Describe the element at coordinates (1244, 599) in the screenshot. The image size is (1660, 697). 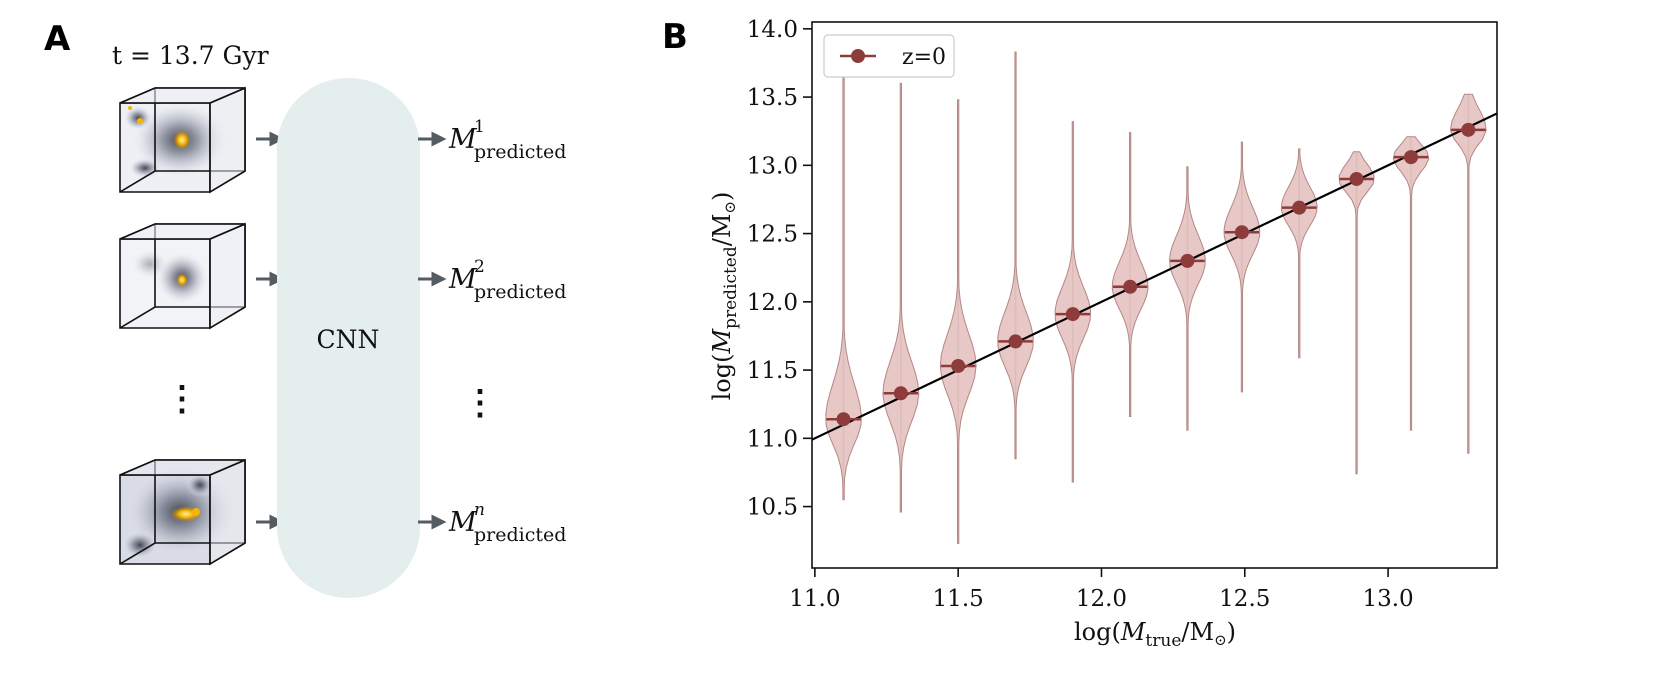
I see `x-tick-label-4: 12.5` at that location.